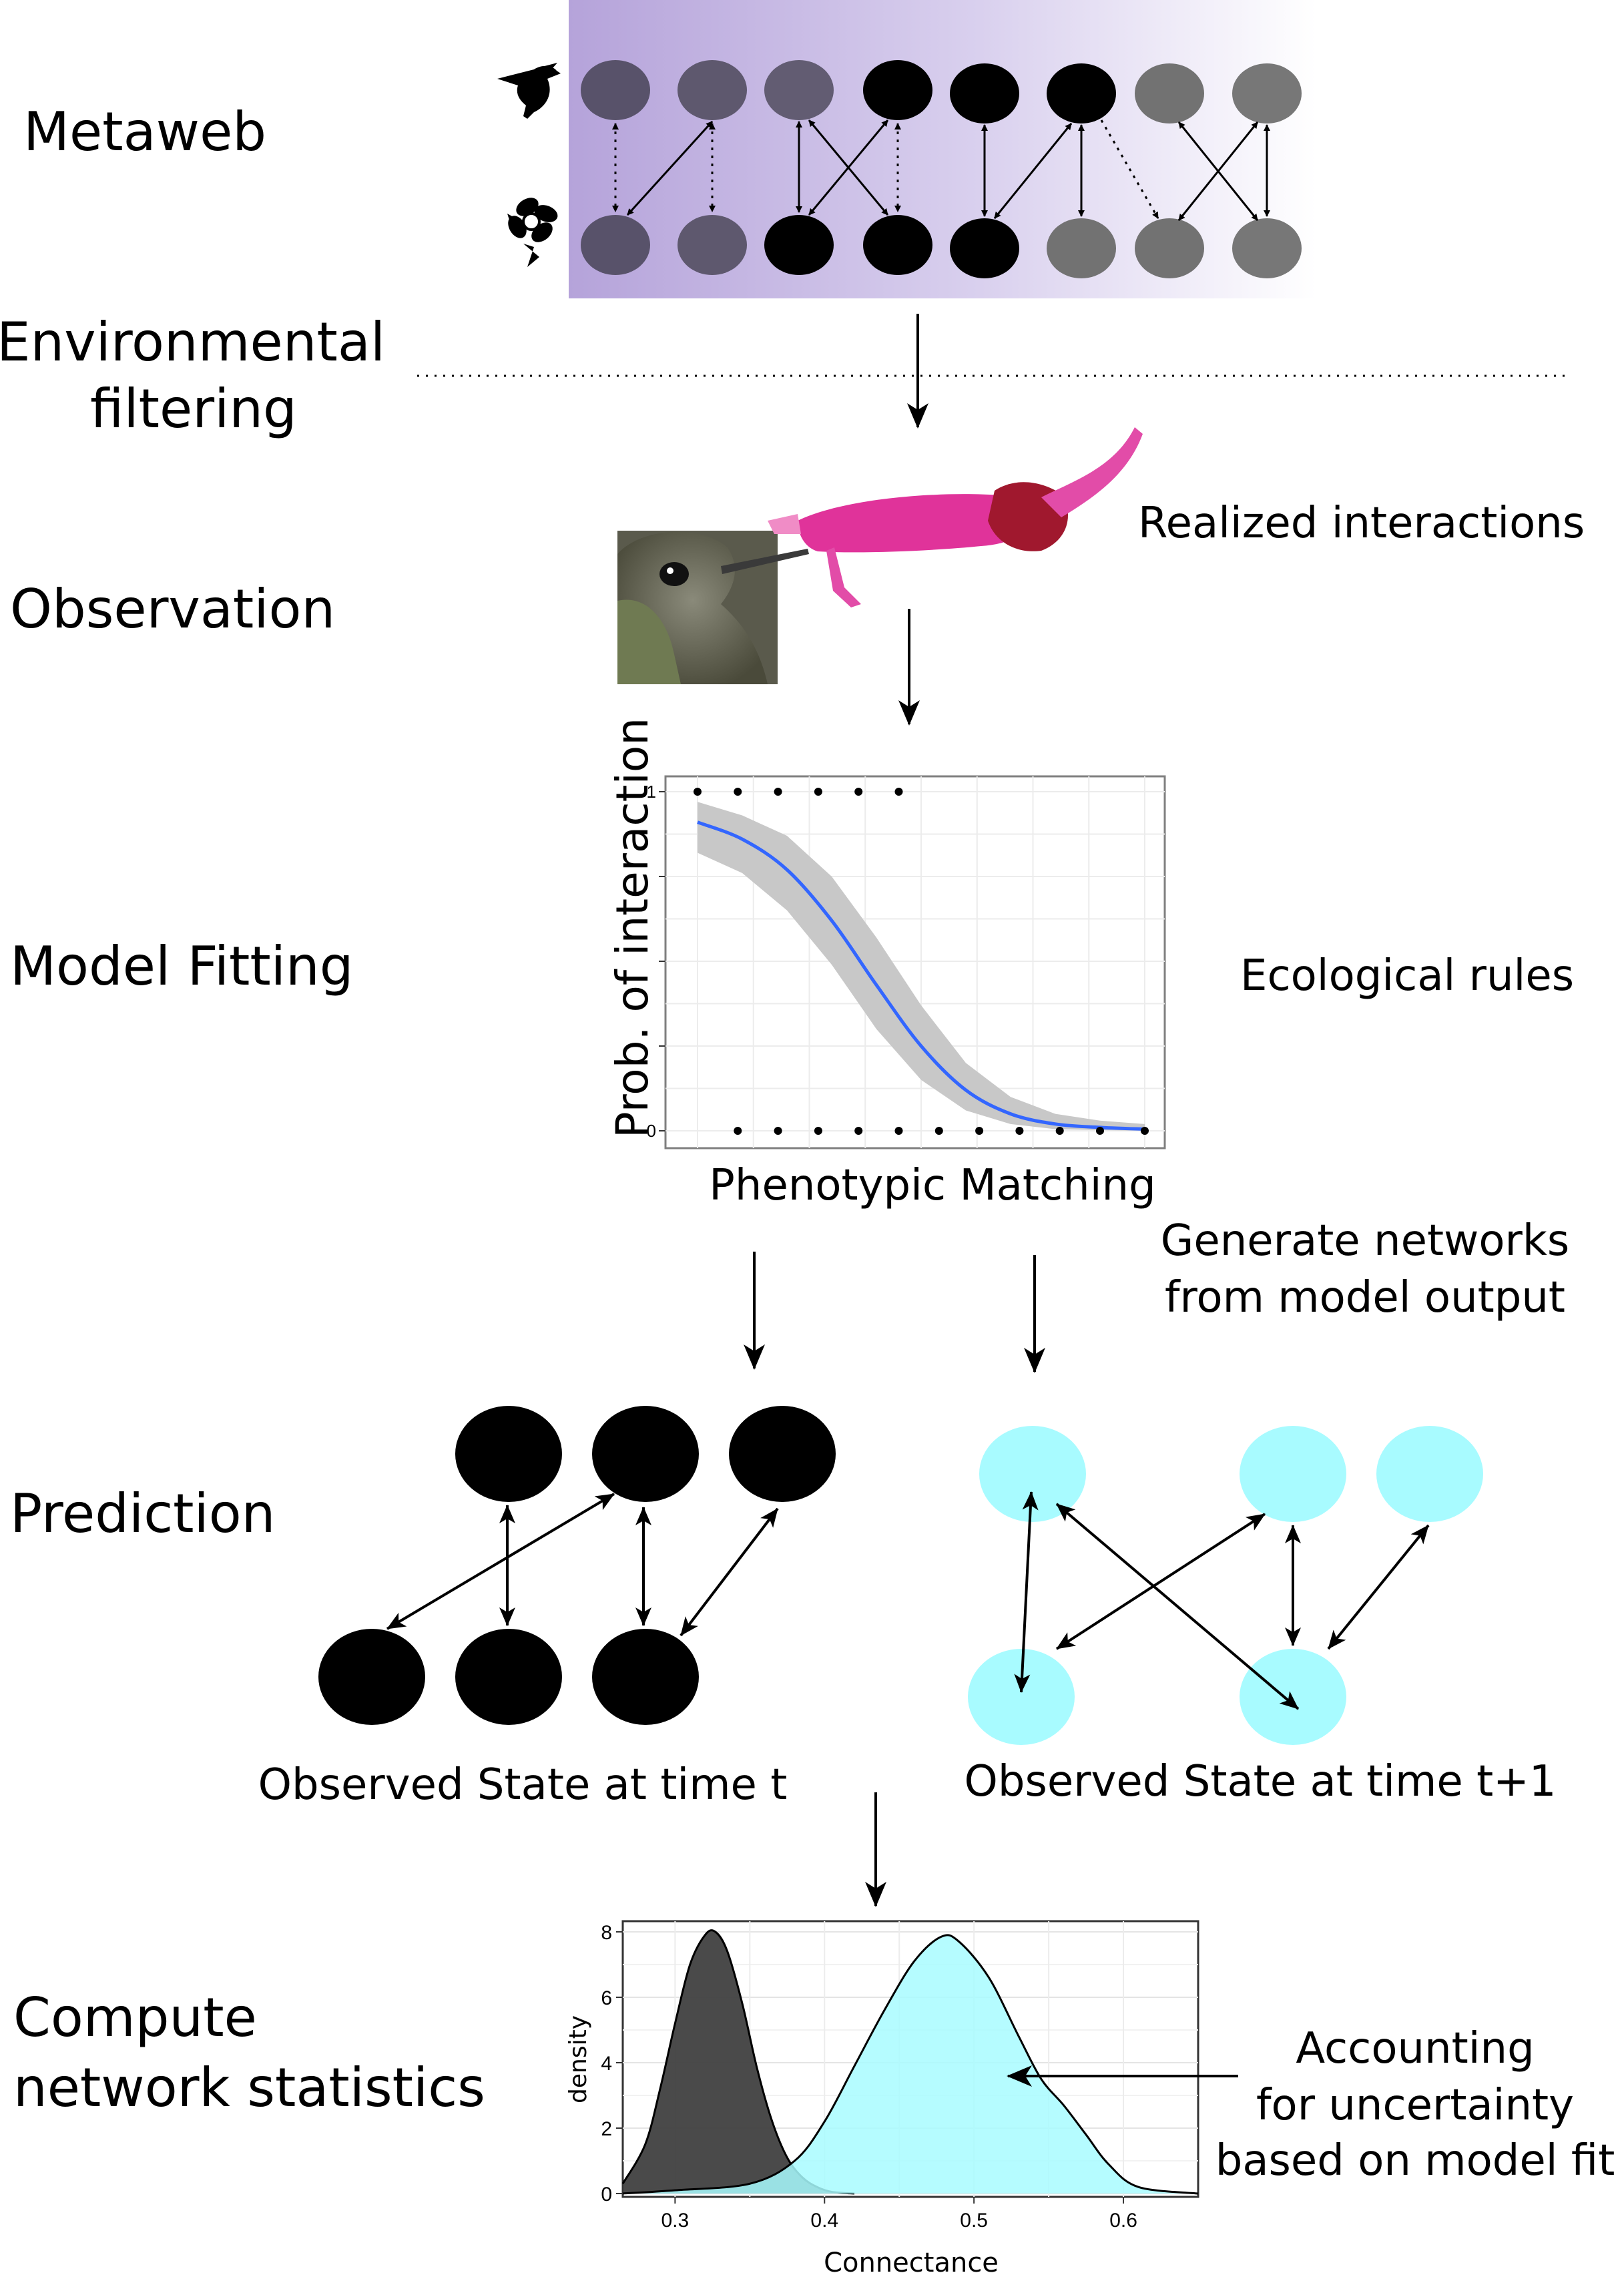  Describe the element at coordinates (651, 1131) in the screenshot. I see `fit-ytick-label-0: 0` at that location.